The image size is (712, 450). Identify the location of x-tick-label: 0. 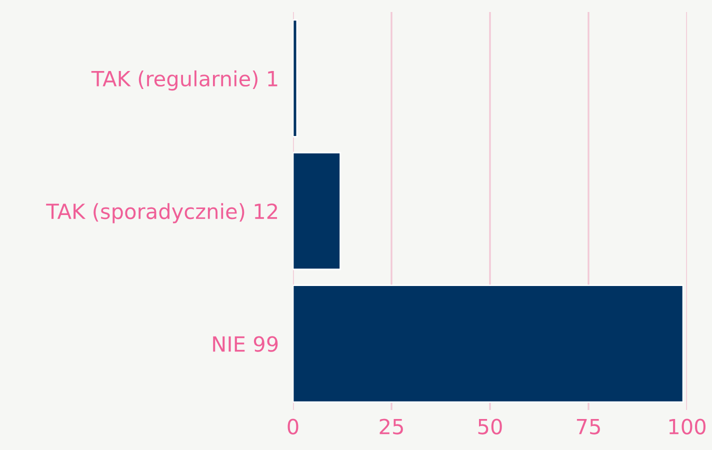
(293, 426).